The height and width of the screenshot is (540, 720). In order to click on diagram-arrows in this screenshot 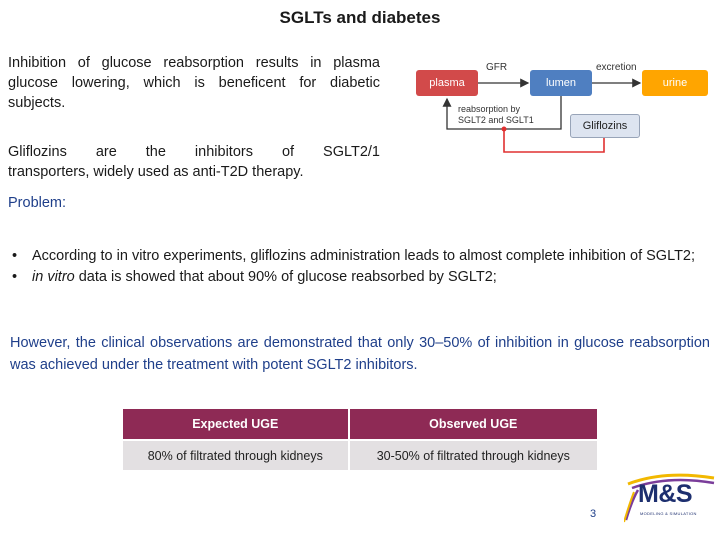, I will do `click(542, 115)`.